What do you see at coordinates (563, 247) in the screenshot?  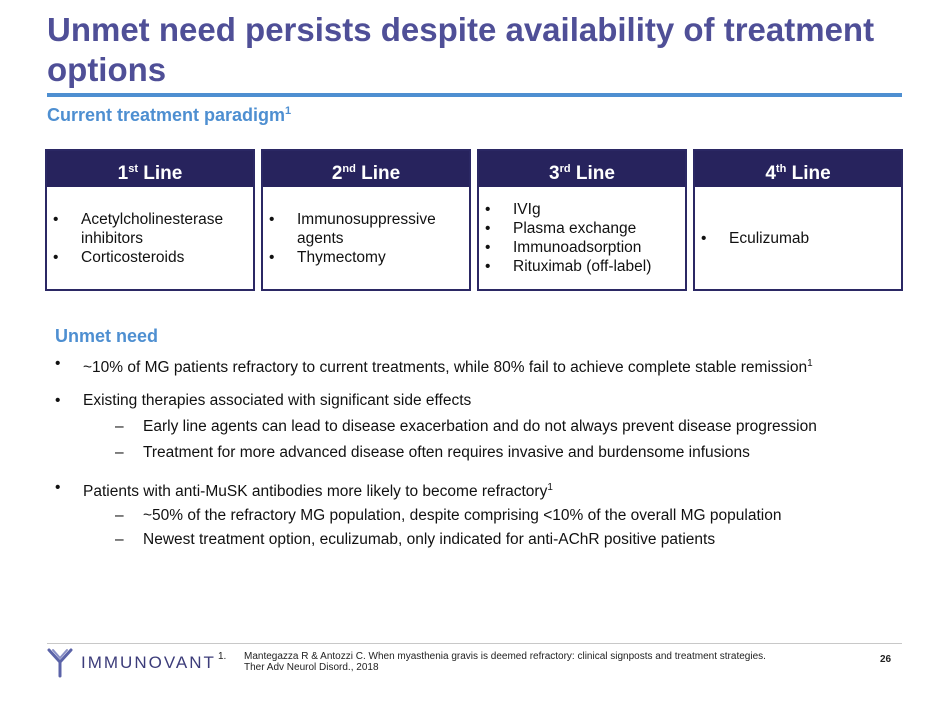 I see `list-item: • Immunoadsorption` at bounding box center [563, 247].